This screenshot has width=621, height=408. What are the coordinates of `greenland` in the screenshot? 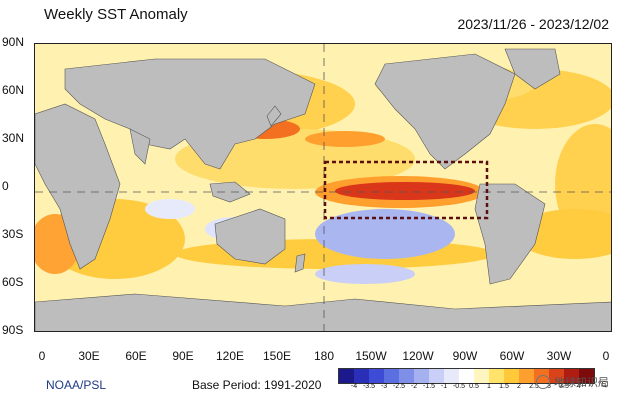 It's located at (532, 69).